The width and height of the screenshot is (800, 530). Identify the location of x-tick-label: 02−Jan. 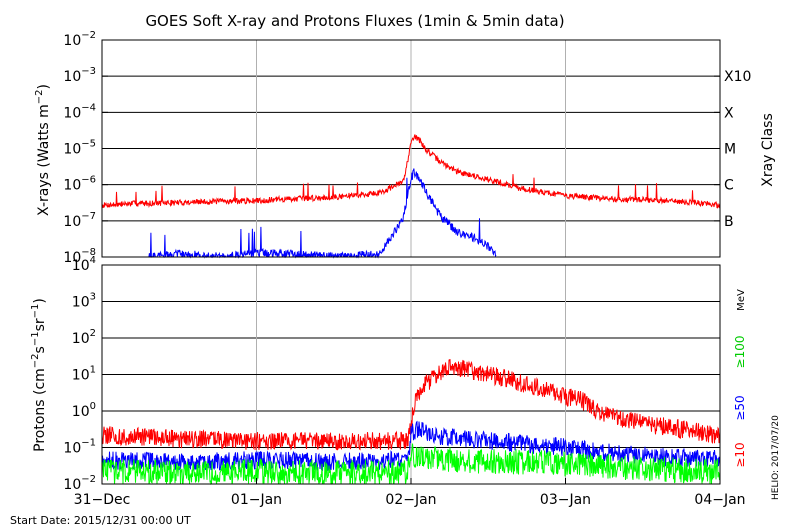
(410, 500).